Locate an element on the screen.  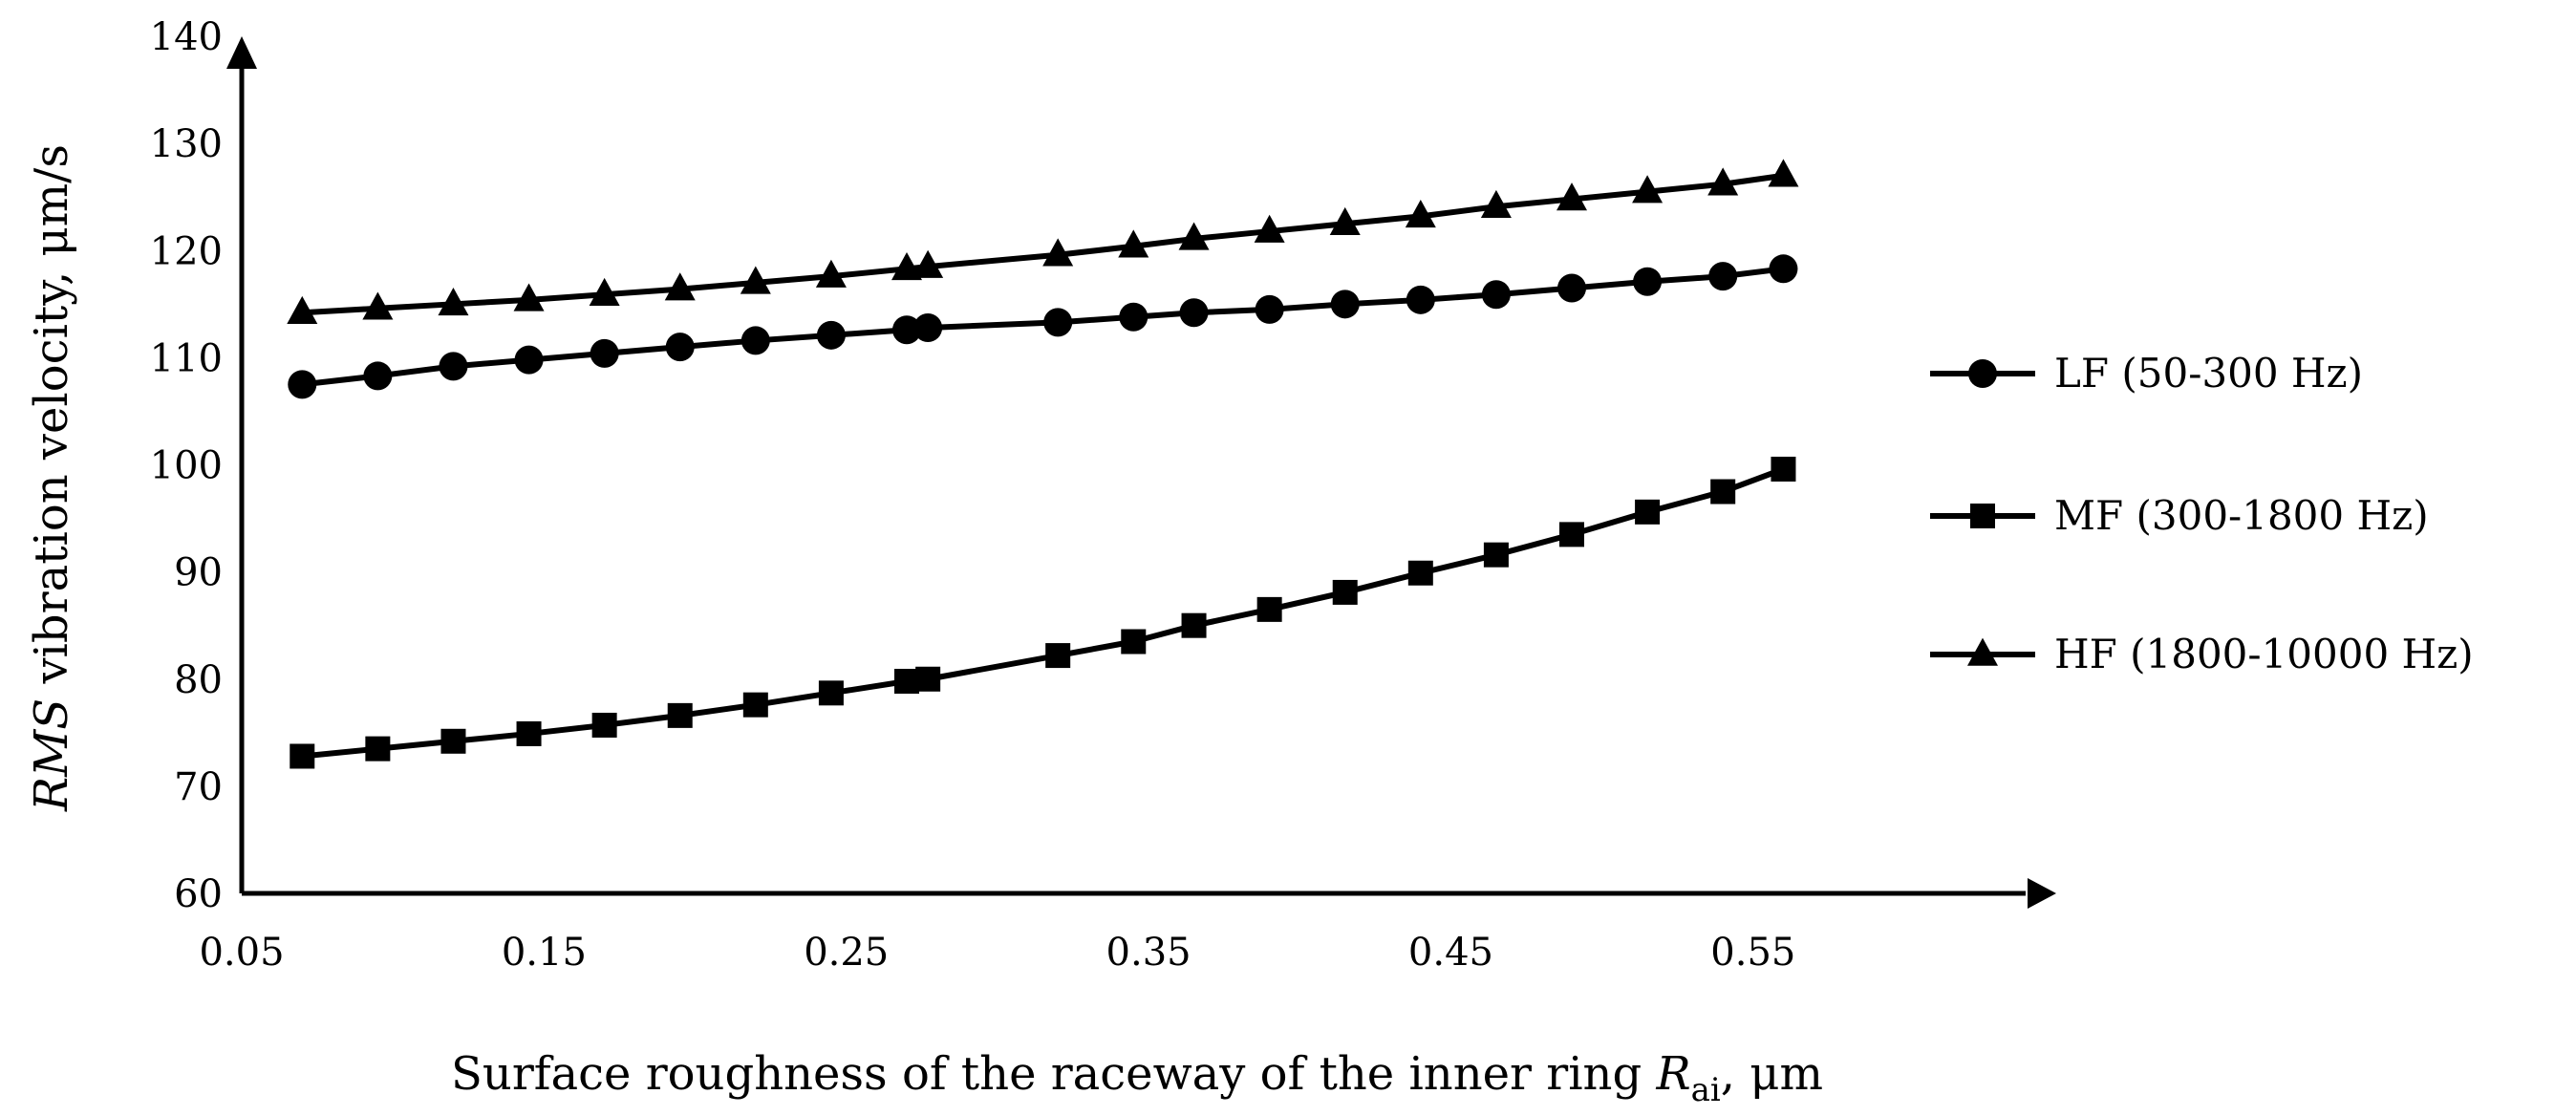
x-tick-label: 0.15 is located at coordinates (544, 953).